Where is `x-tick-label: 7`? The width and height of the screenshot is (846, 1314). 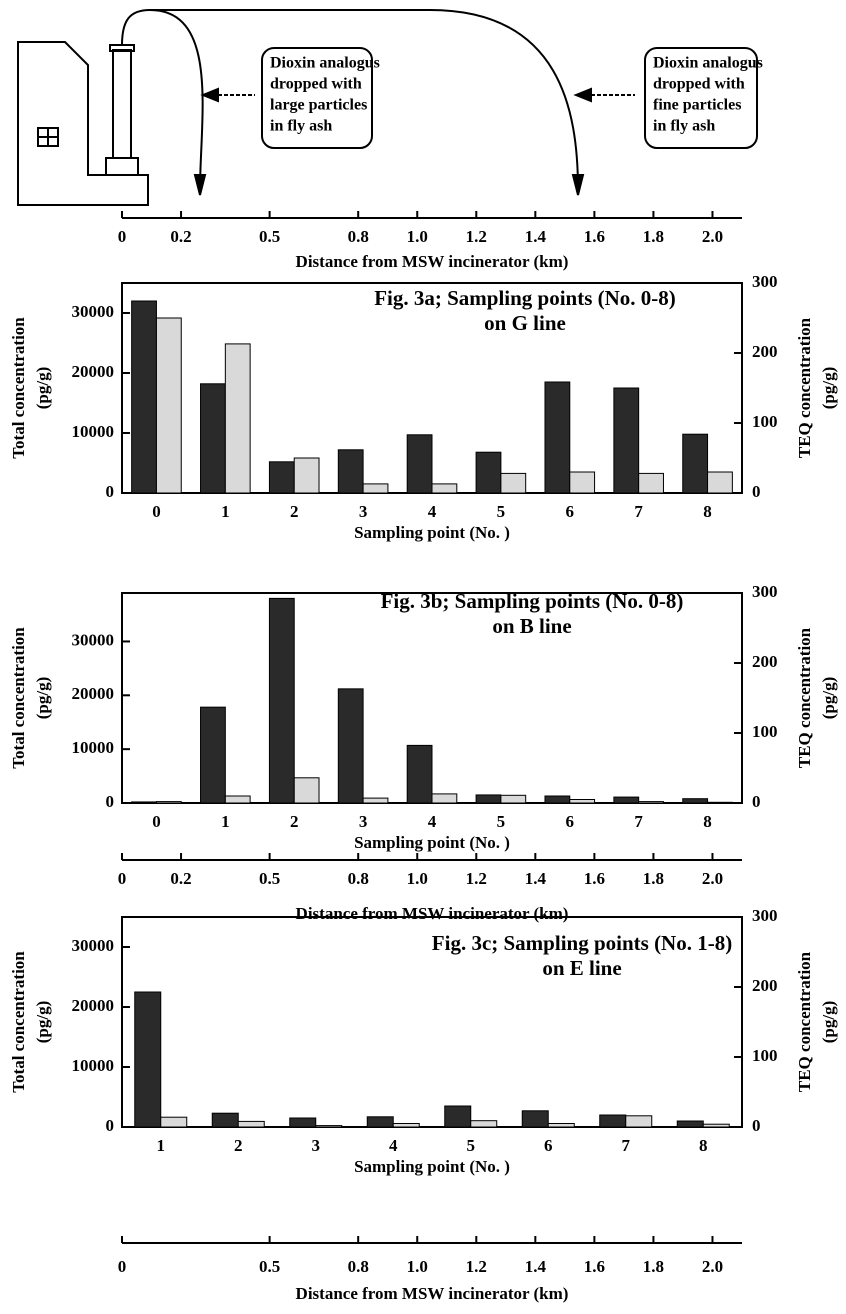 x-tick-label: 7 is located at coordinates (626, 1145).